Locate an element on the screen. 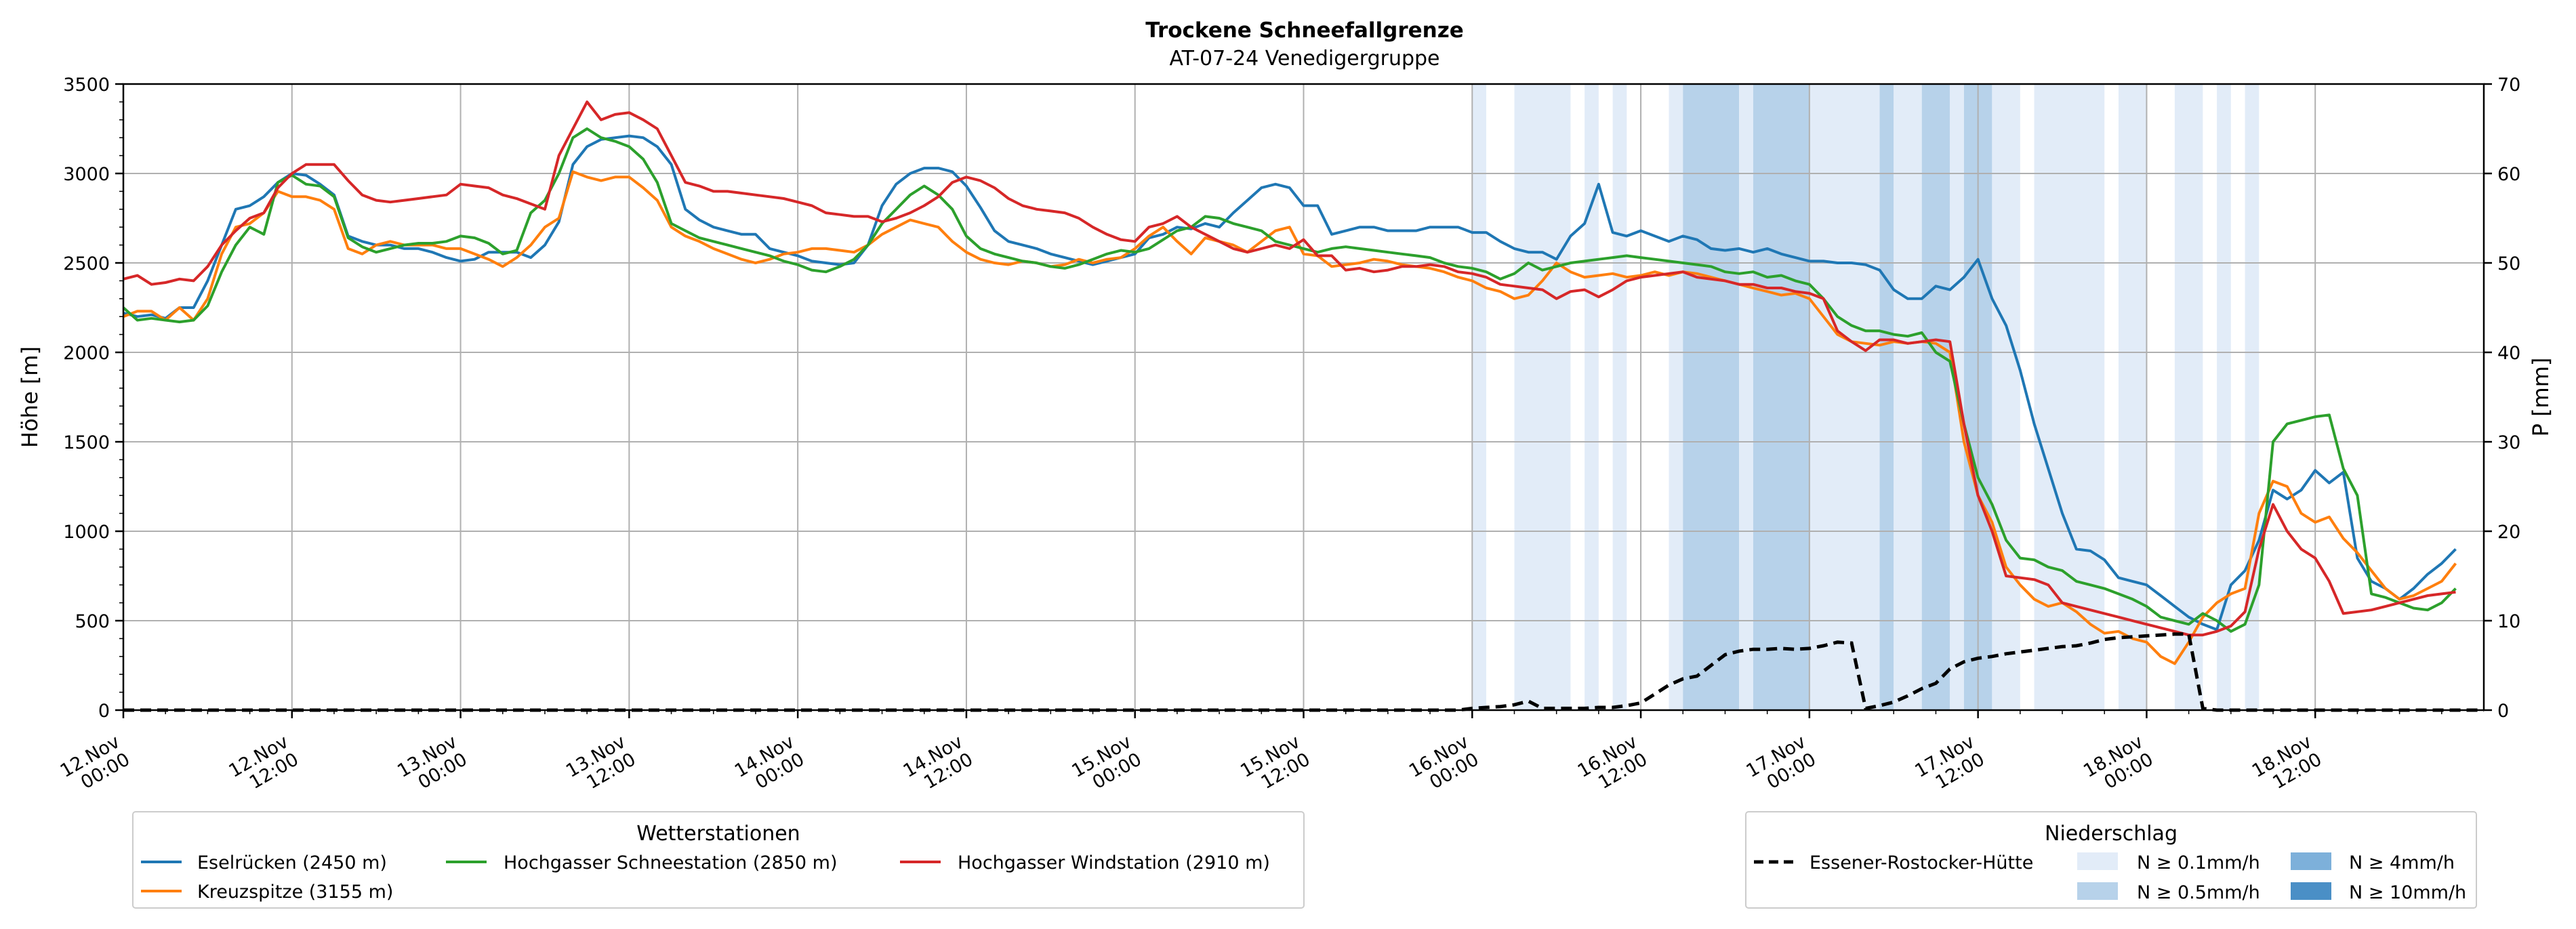  legend-label-level-1: N ≥ 0.5mm/h is located at coordinates (2199, 892).